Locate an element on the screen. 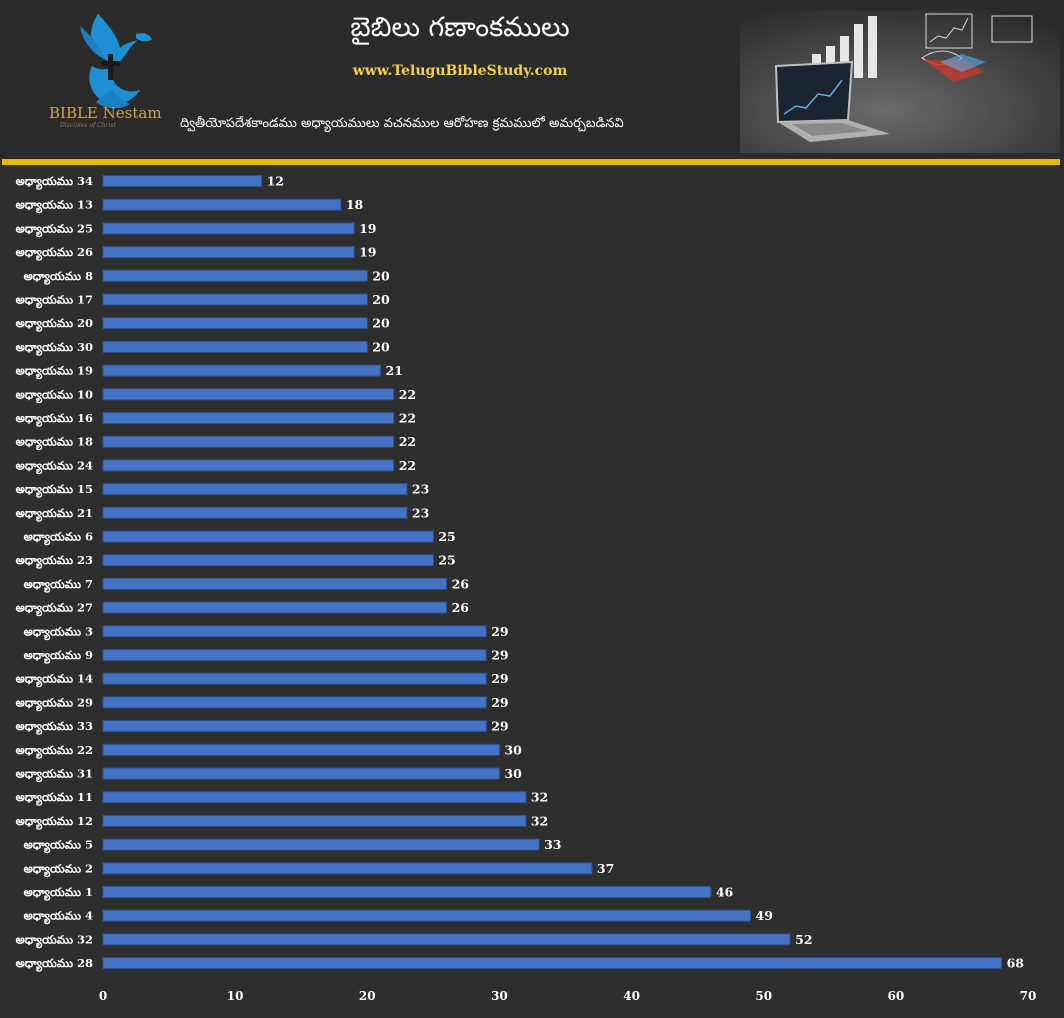 This screenshot has width=1064, height=1018. category-label: అధ్యాయము 29 is located at coordinates (54, 703).